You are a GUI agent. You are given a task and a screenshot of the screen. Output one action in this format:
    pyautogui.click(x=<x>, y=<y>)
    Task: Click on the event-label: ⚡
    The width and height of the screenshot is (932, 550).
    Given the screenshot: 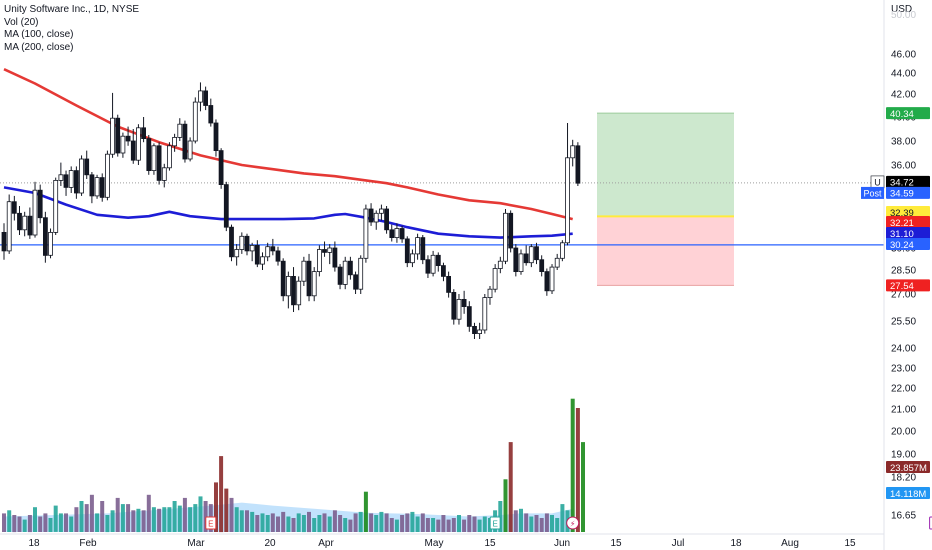 What is the action you would take?
    pyautogui.click(x=573, y=524)
    